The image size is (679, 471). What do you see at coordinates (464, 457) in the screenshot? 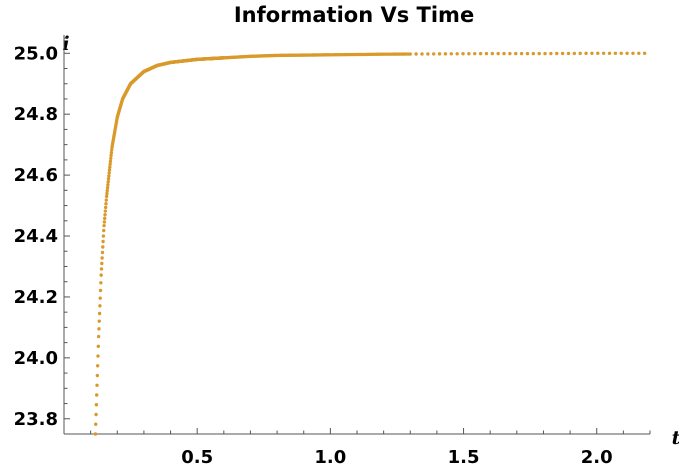
I see `x-tick-label: 1.5` at bounding box center [464, 457].